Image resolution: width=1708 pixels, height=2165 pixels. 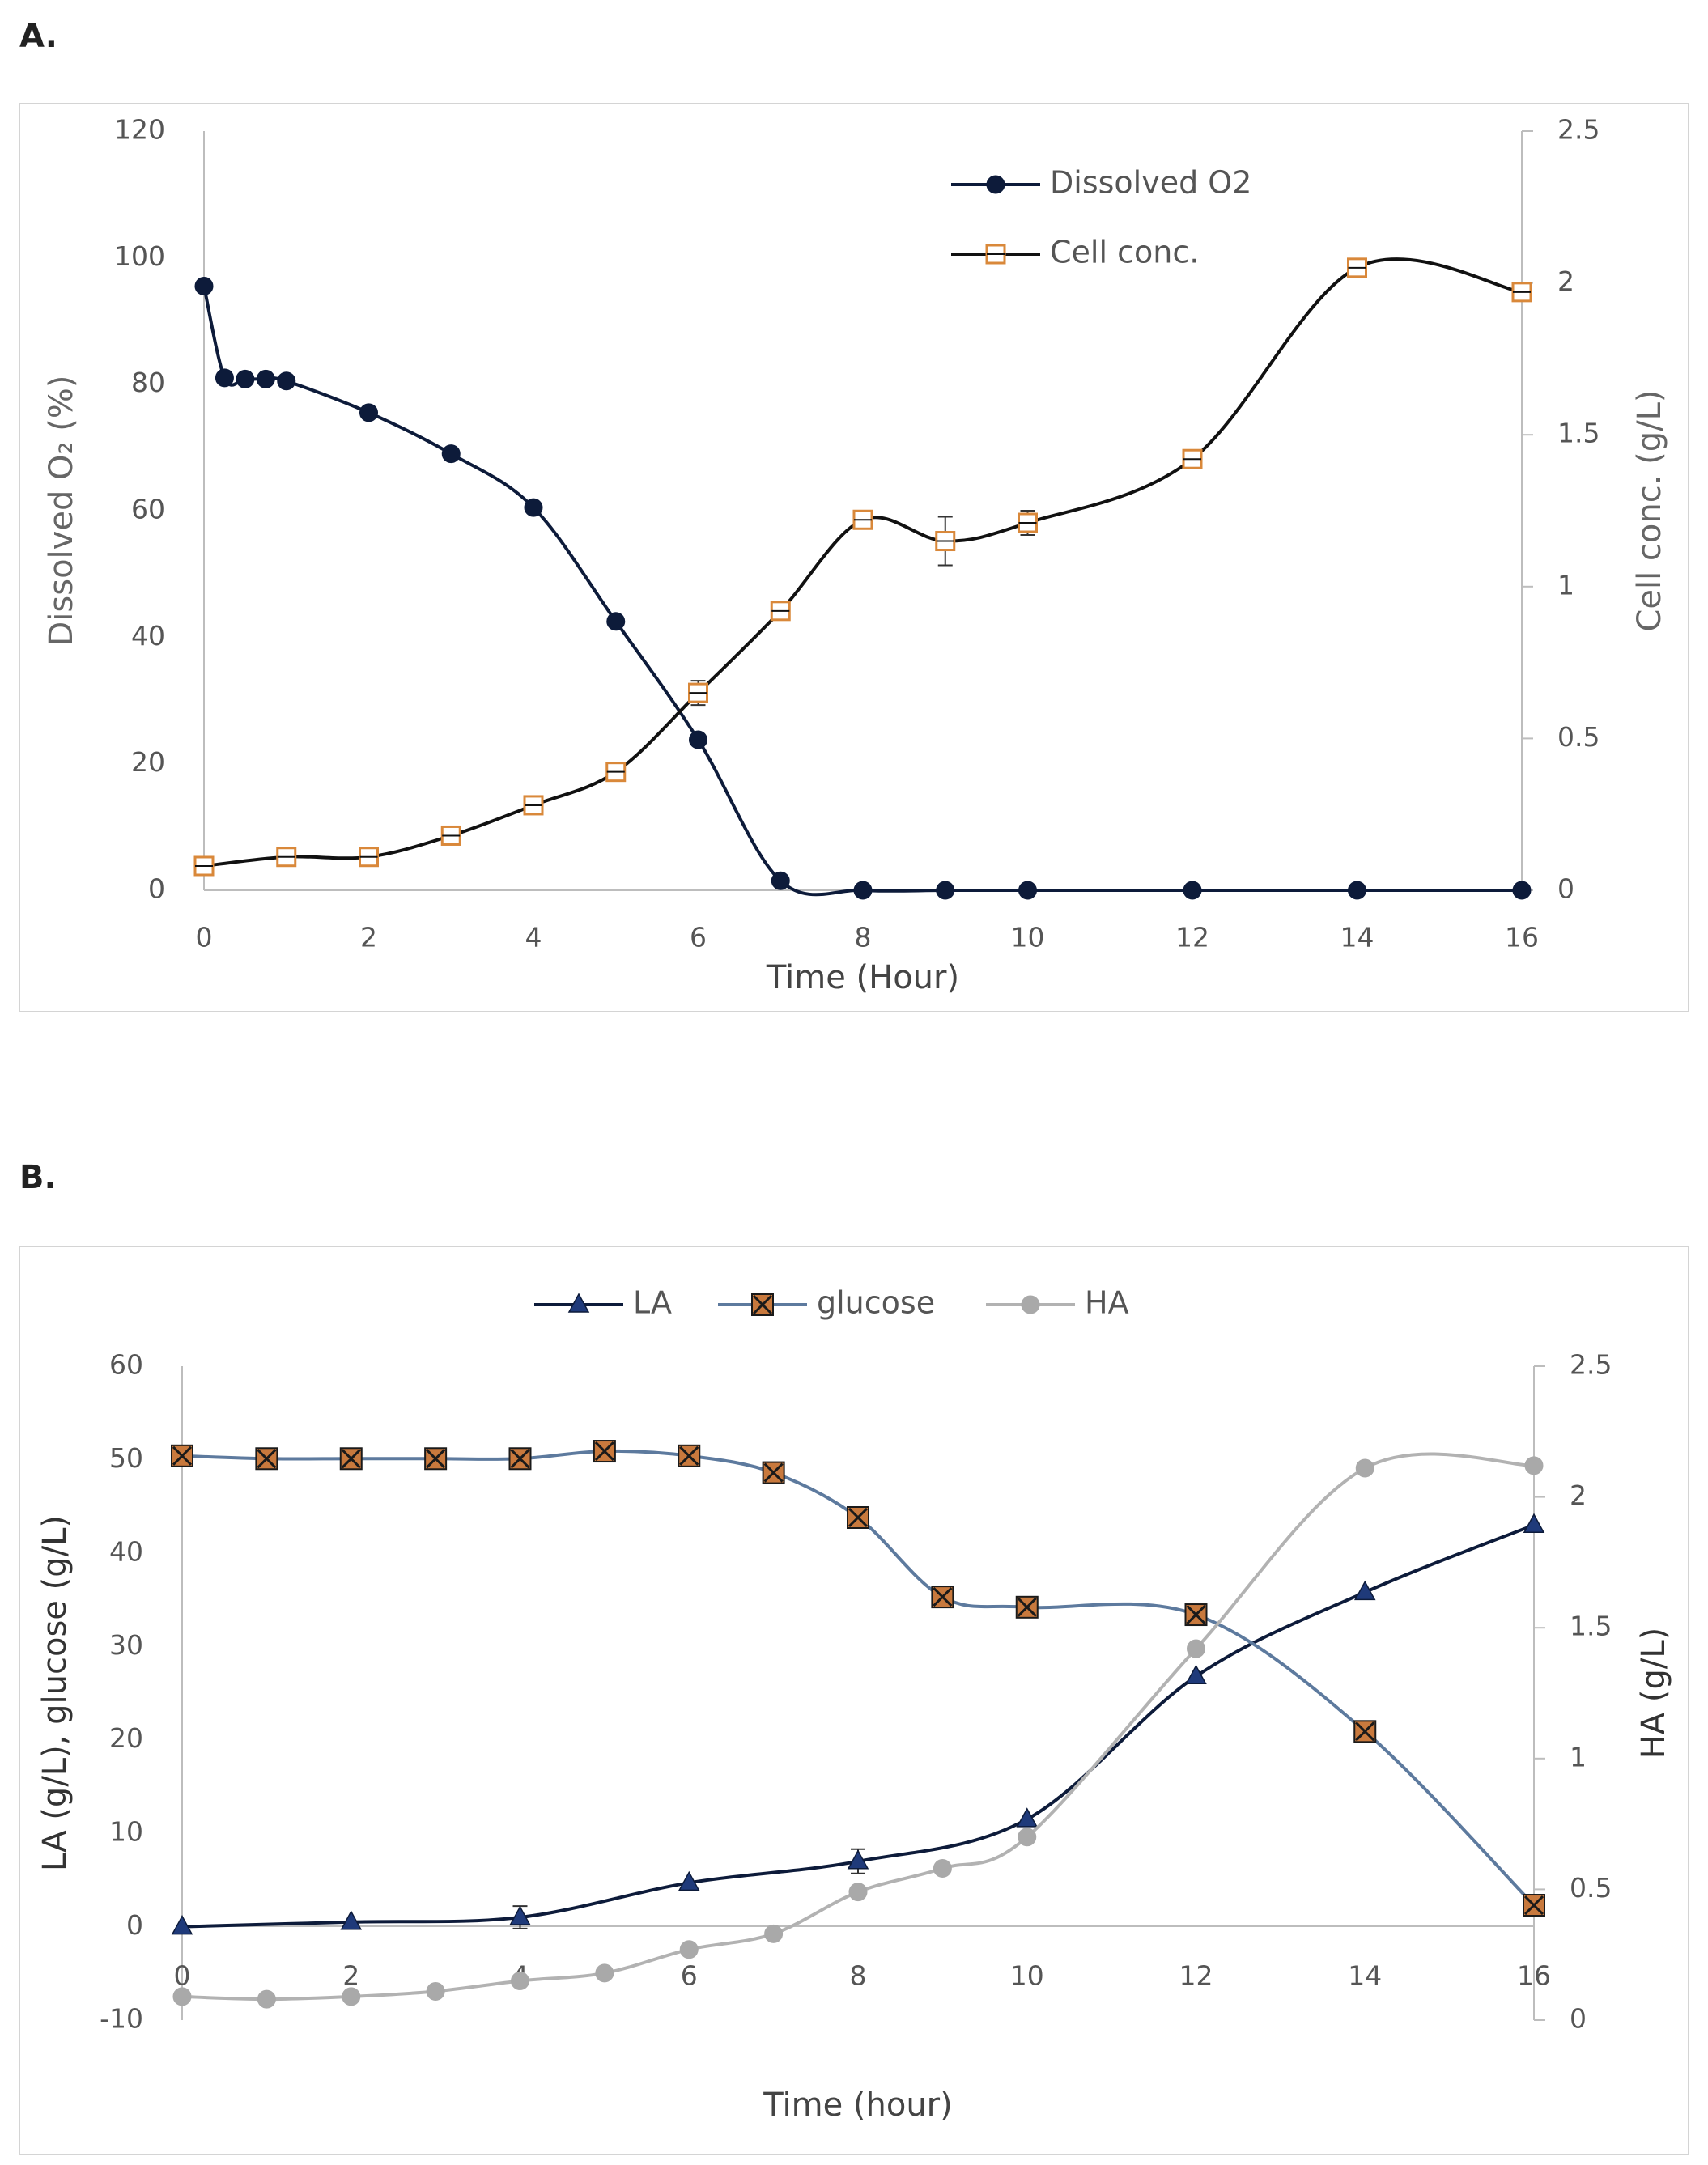 What do you see at coordinates (876, 1303) in the screenshot?
I see `legend-label: glucose` at bounding box center [876, 1303].